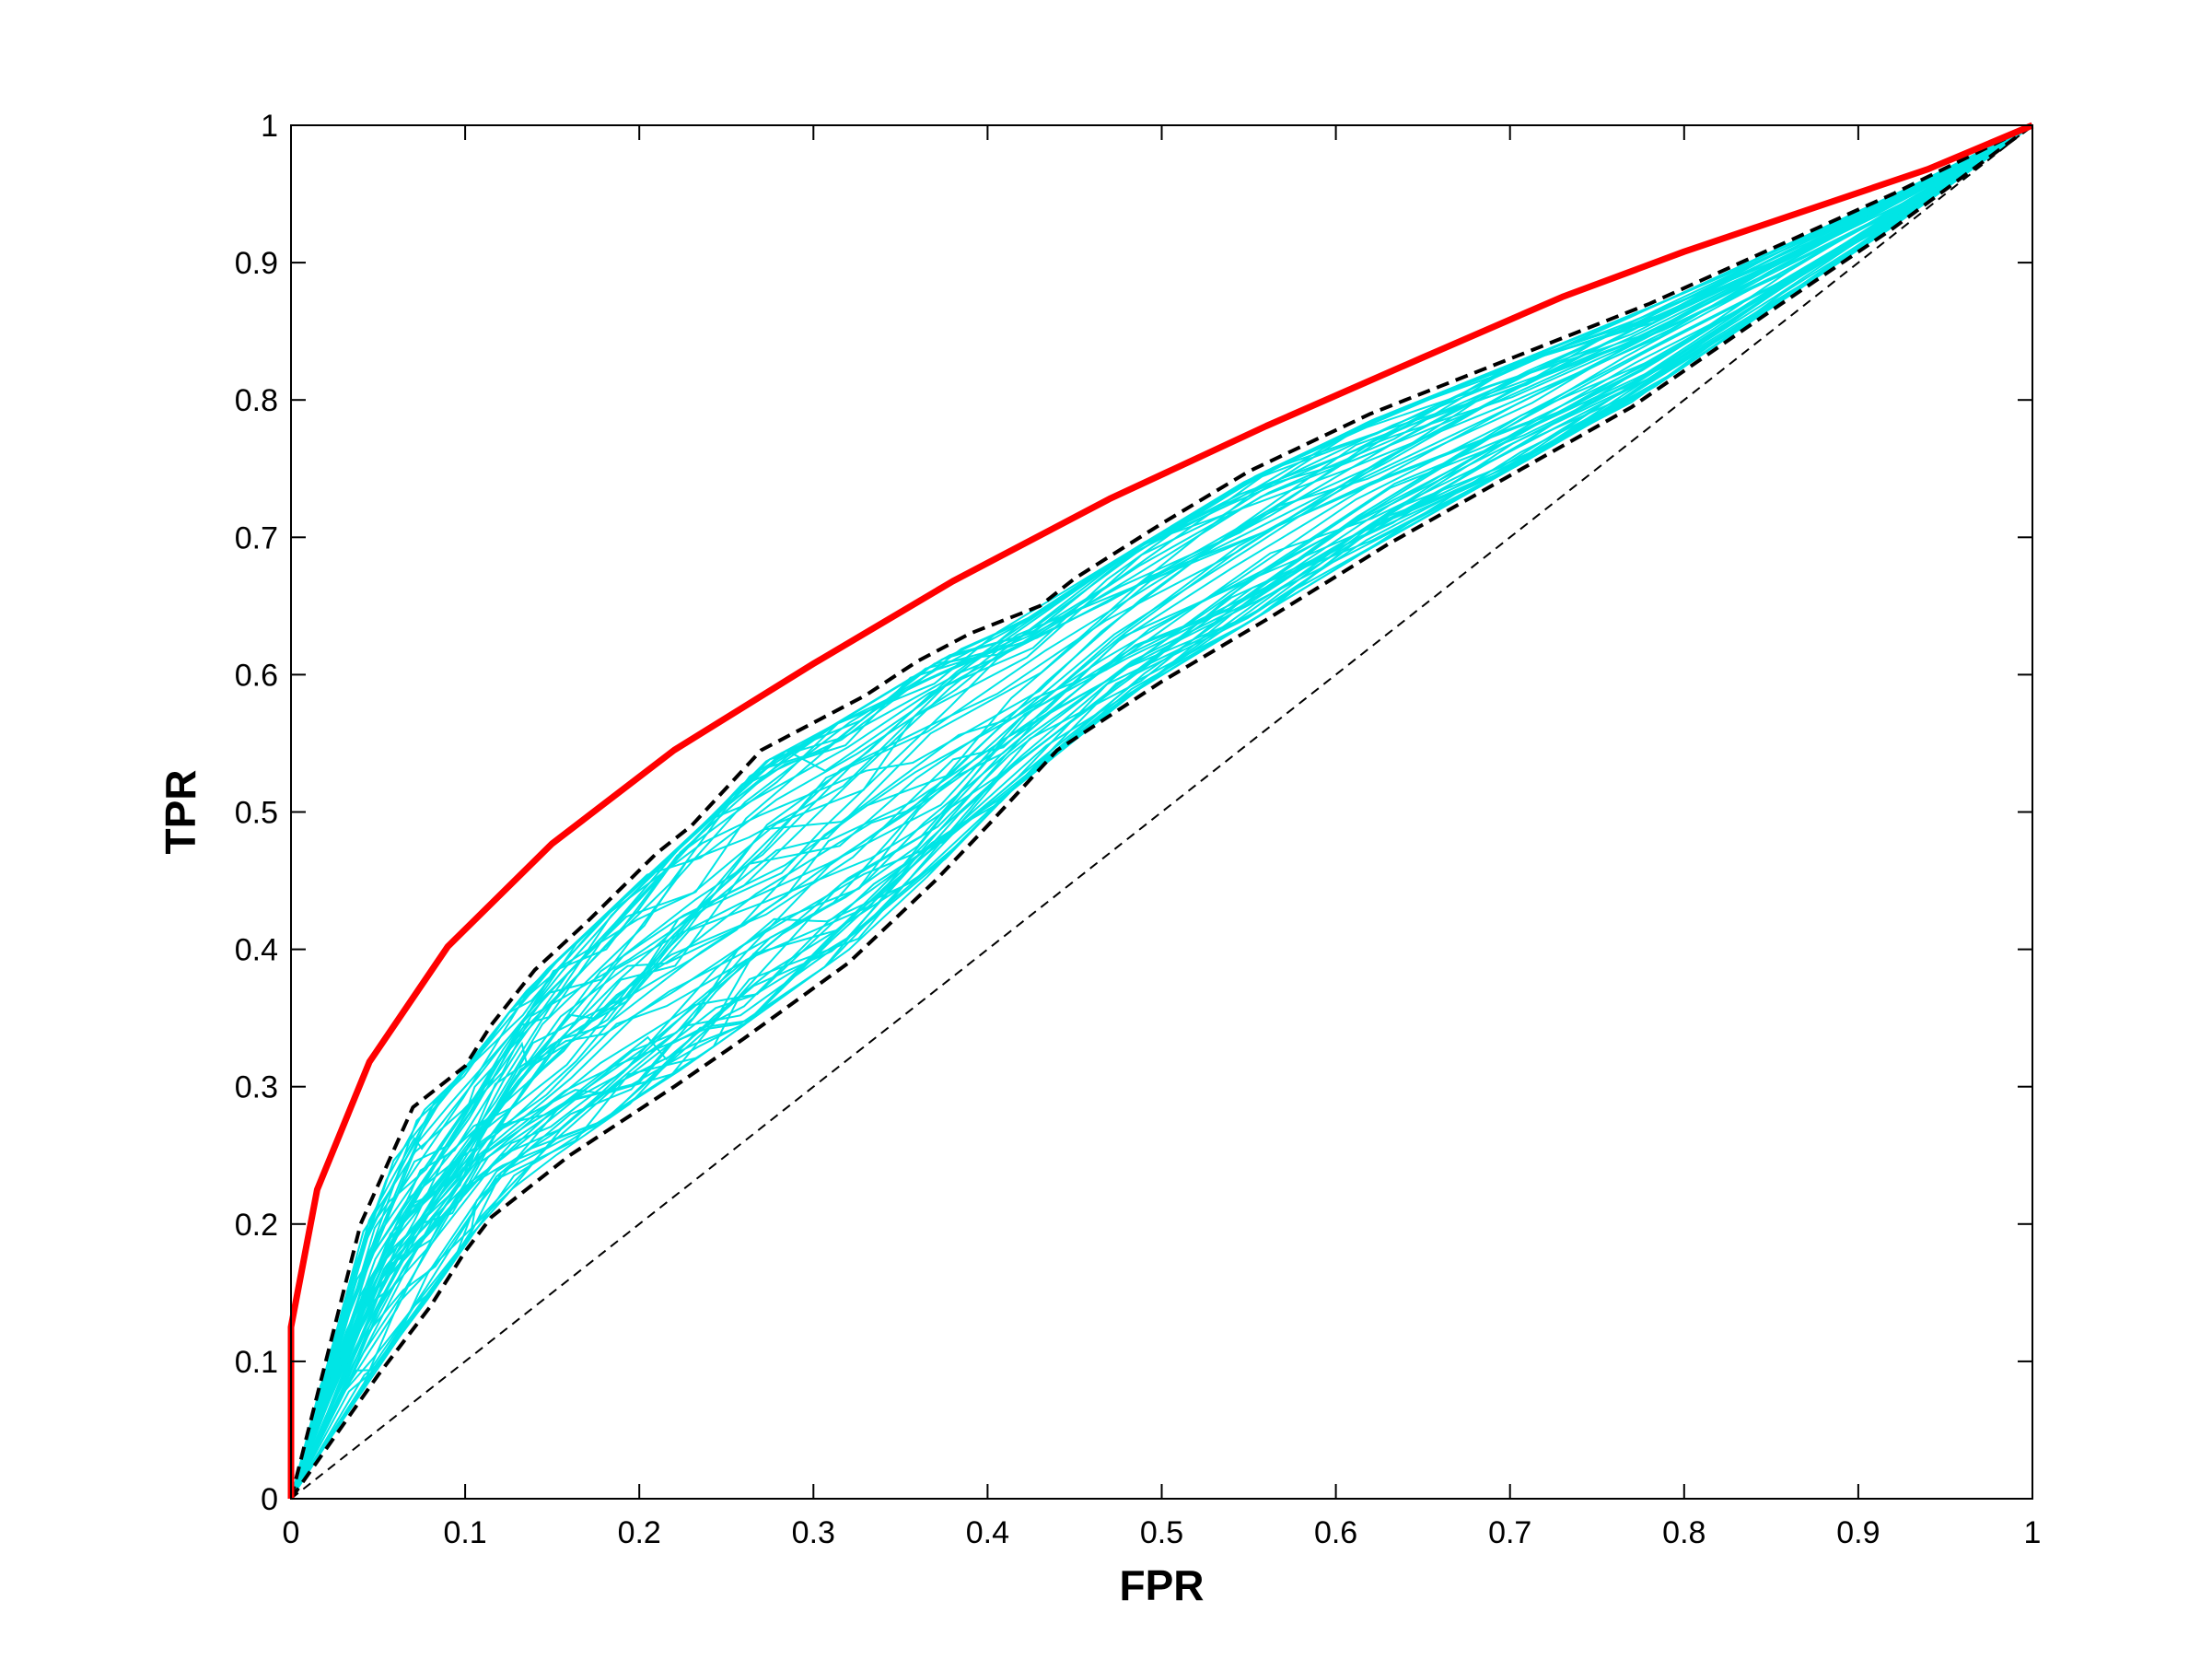  I want to click on y-tick-label: 0.2, so click(256, 1225).